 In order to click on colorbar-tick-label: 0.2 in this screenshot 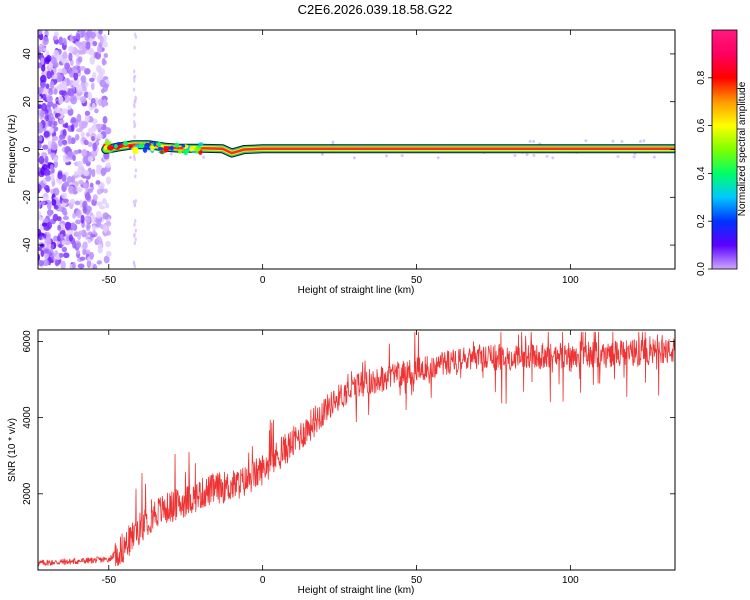, I will do `click(701, 221)`.